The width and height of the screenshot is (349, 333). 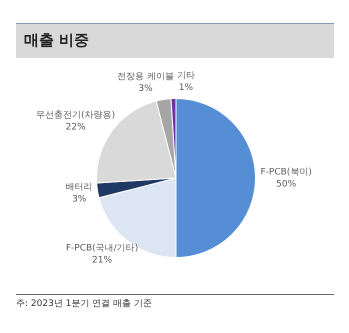 What do you see at coordinates (286, 184) in the screenshot?
I see `data-label: 50%` at bounding box center [286, 184].